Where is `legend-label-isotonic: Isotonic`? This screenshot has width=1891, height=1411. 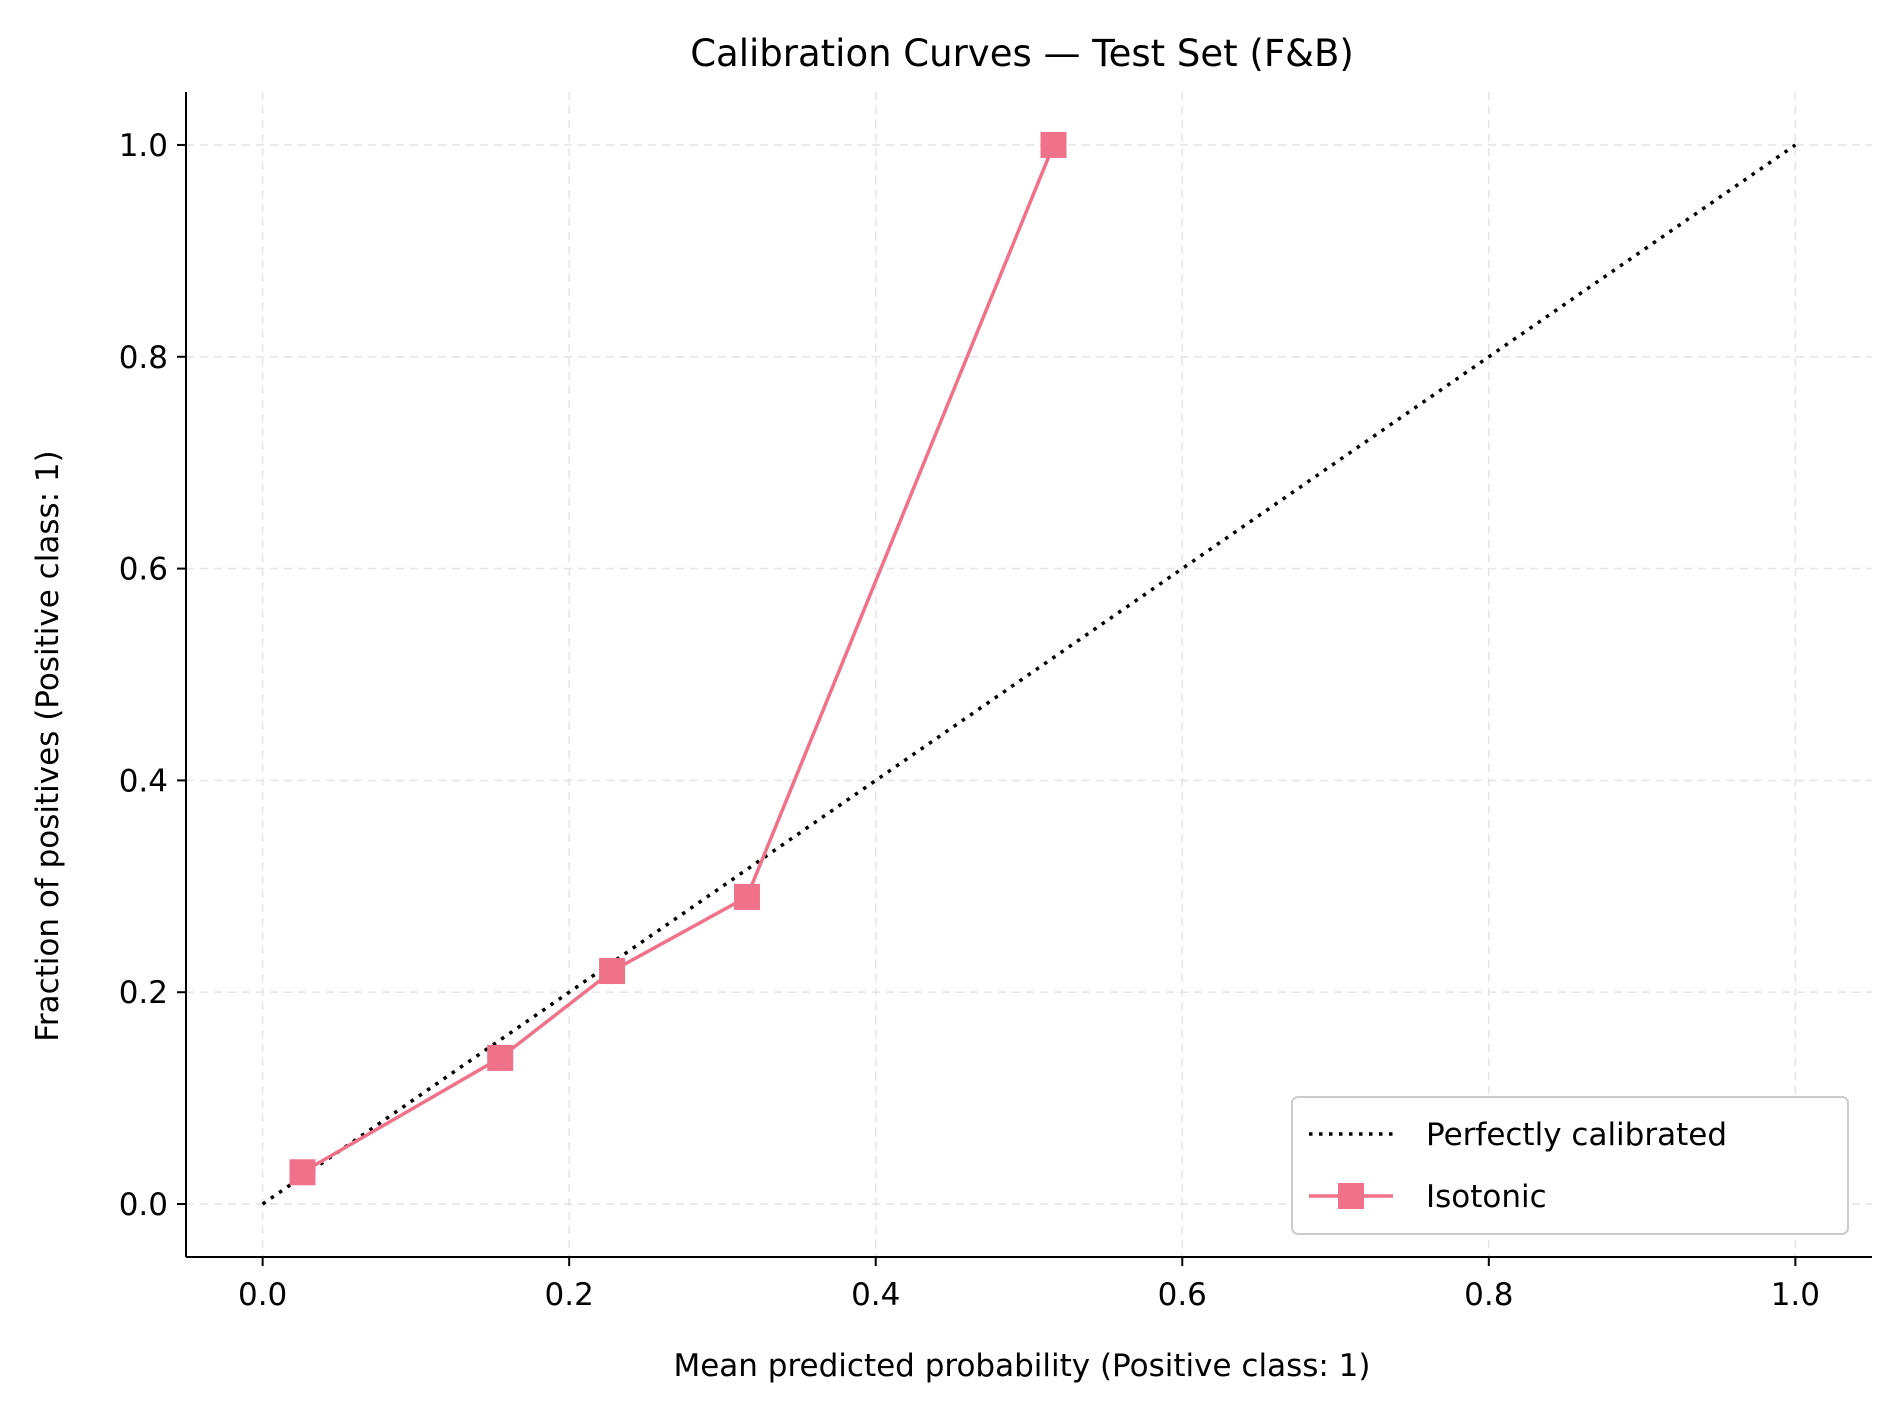 legend-label-isotonic: Isotonic is located at coordinates (1486, 1197).